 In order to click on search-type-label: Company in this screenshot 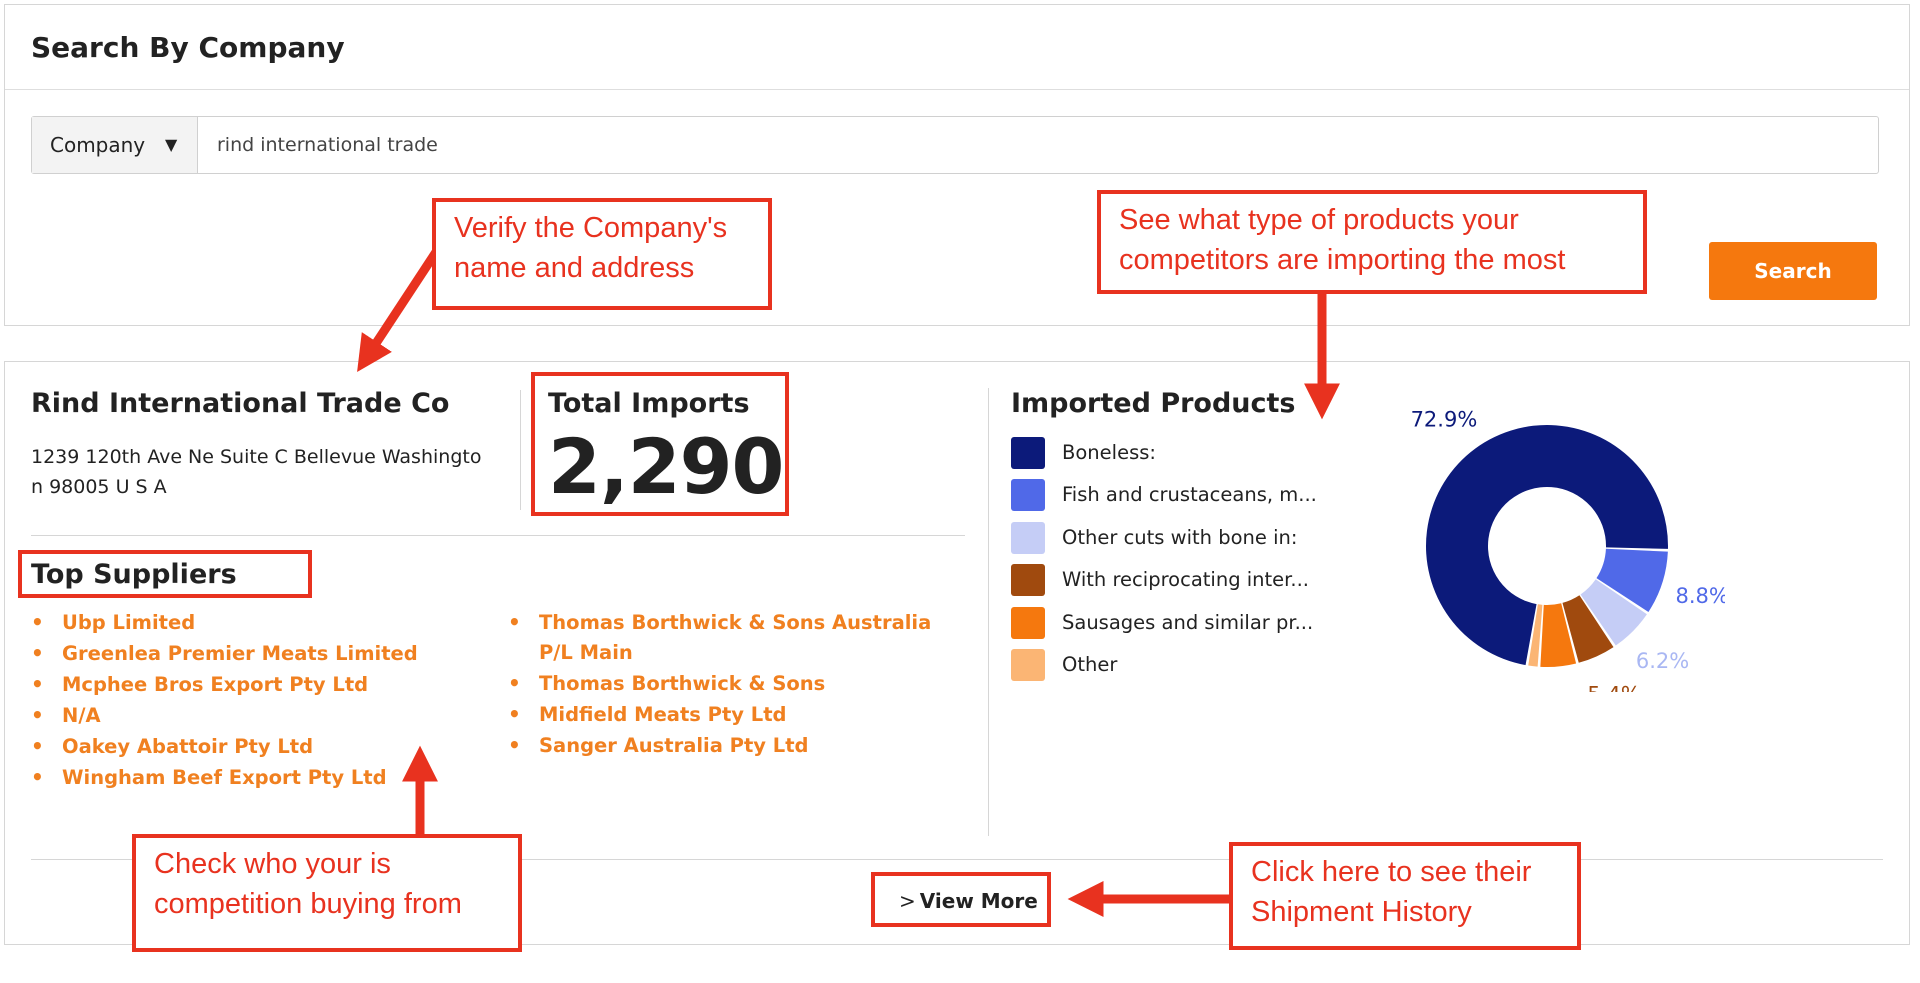, I will do `click(98, 145)`.